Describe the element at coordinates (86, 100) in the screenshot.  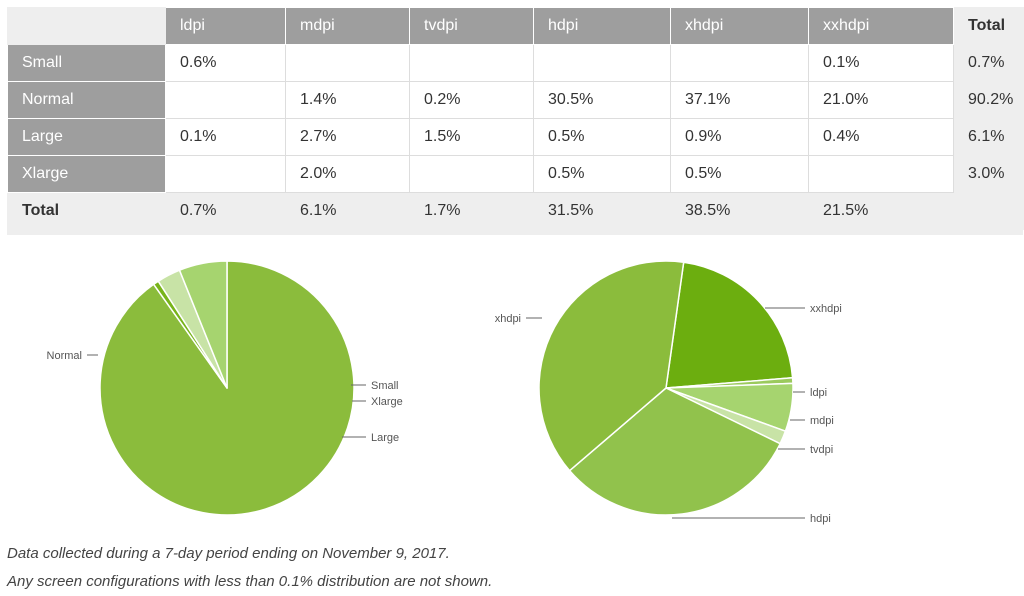
I see `row-header-normal: Normal` at that location.